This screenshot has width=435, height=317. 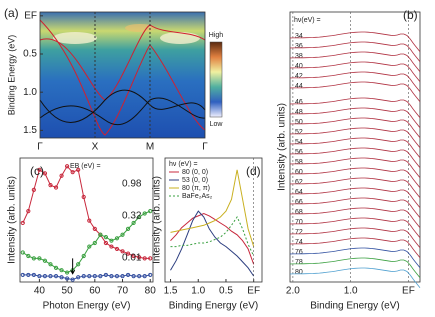 I want to click on legend-title: hν(eV) =, so click(x=307, y=20).